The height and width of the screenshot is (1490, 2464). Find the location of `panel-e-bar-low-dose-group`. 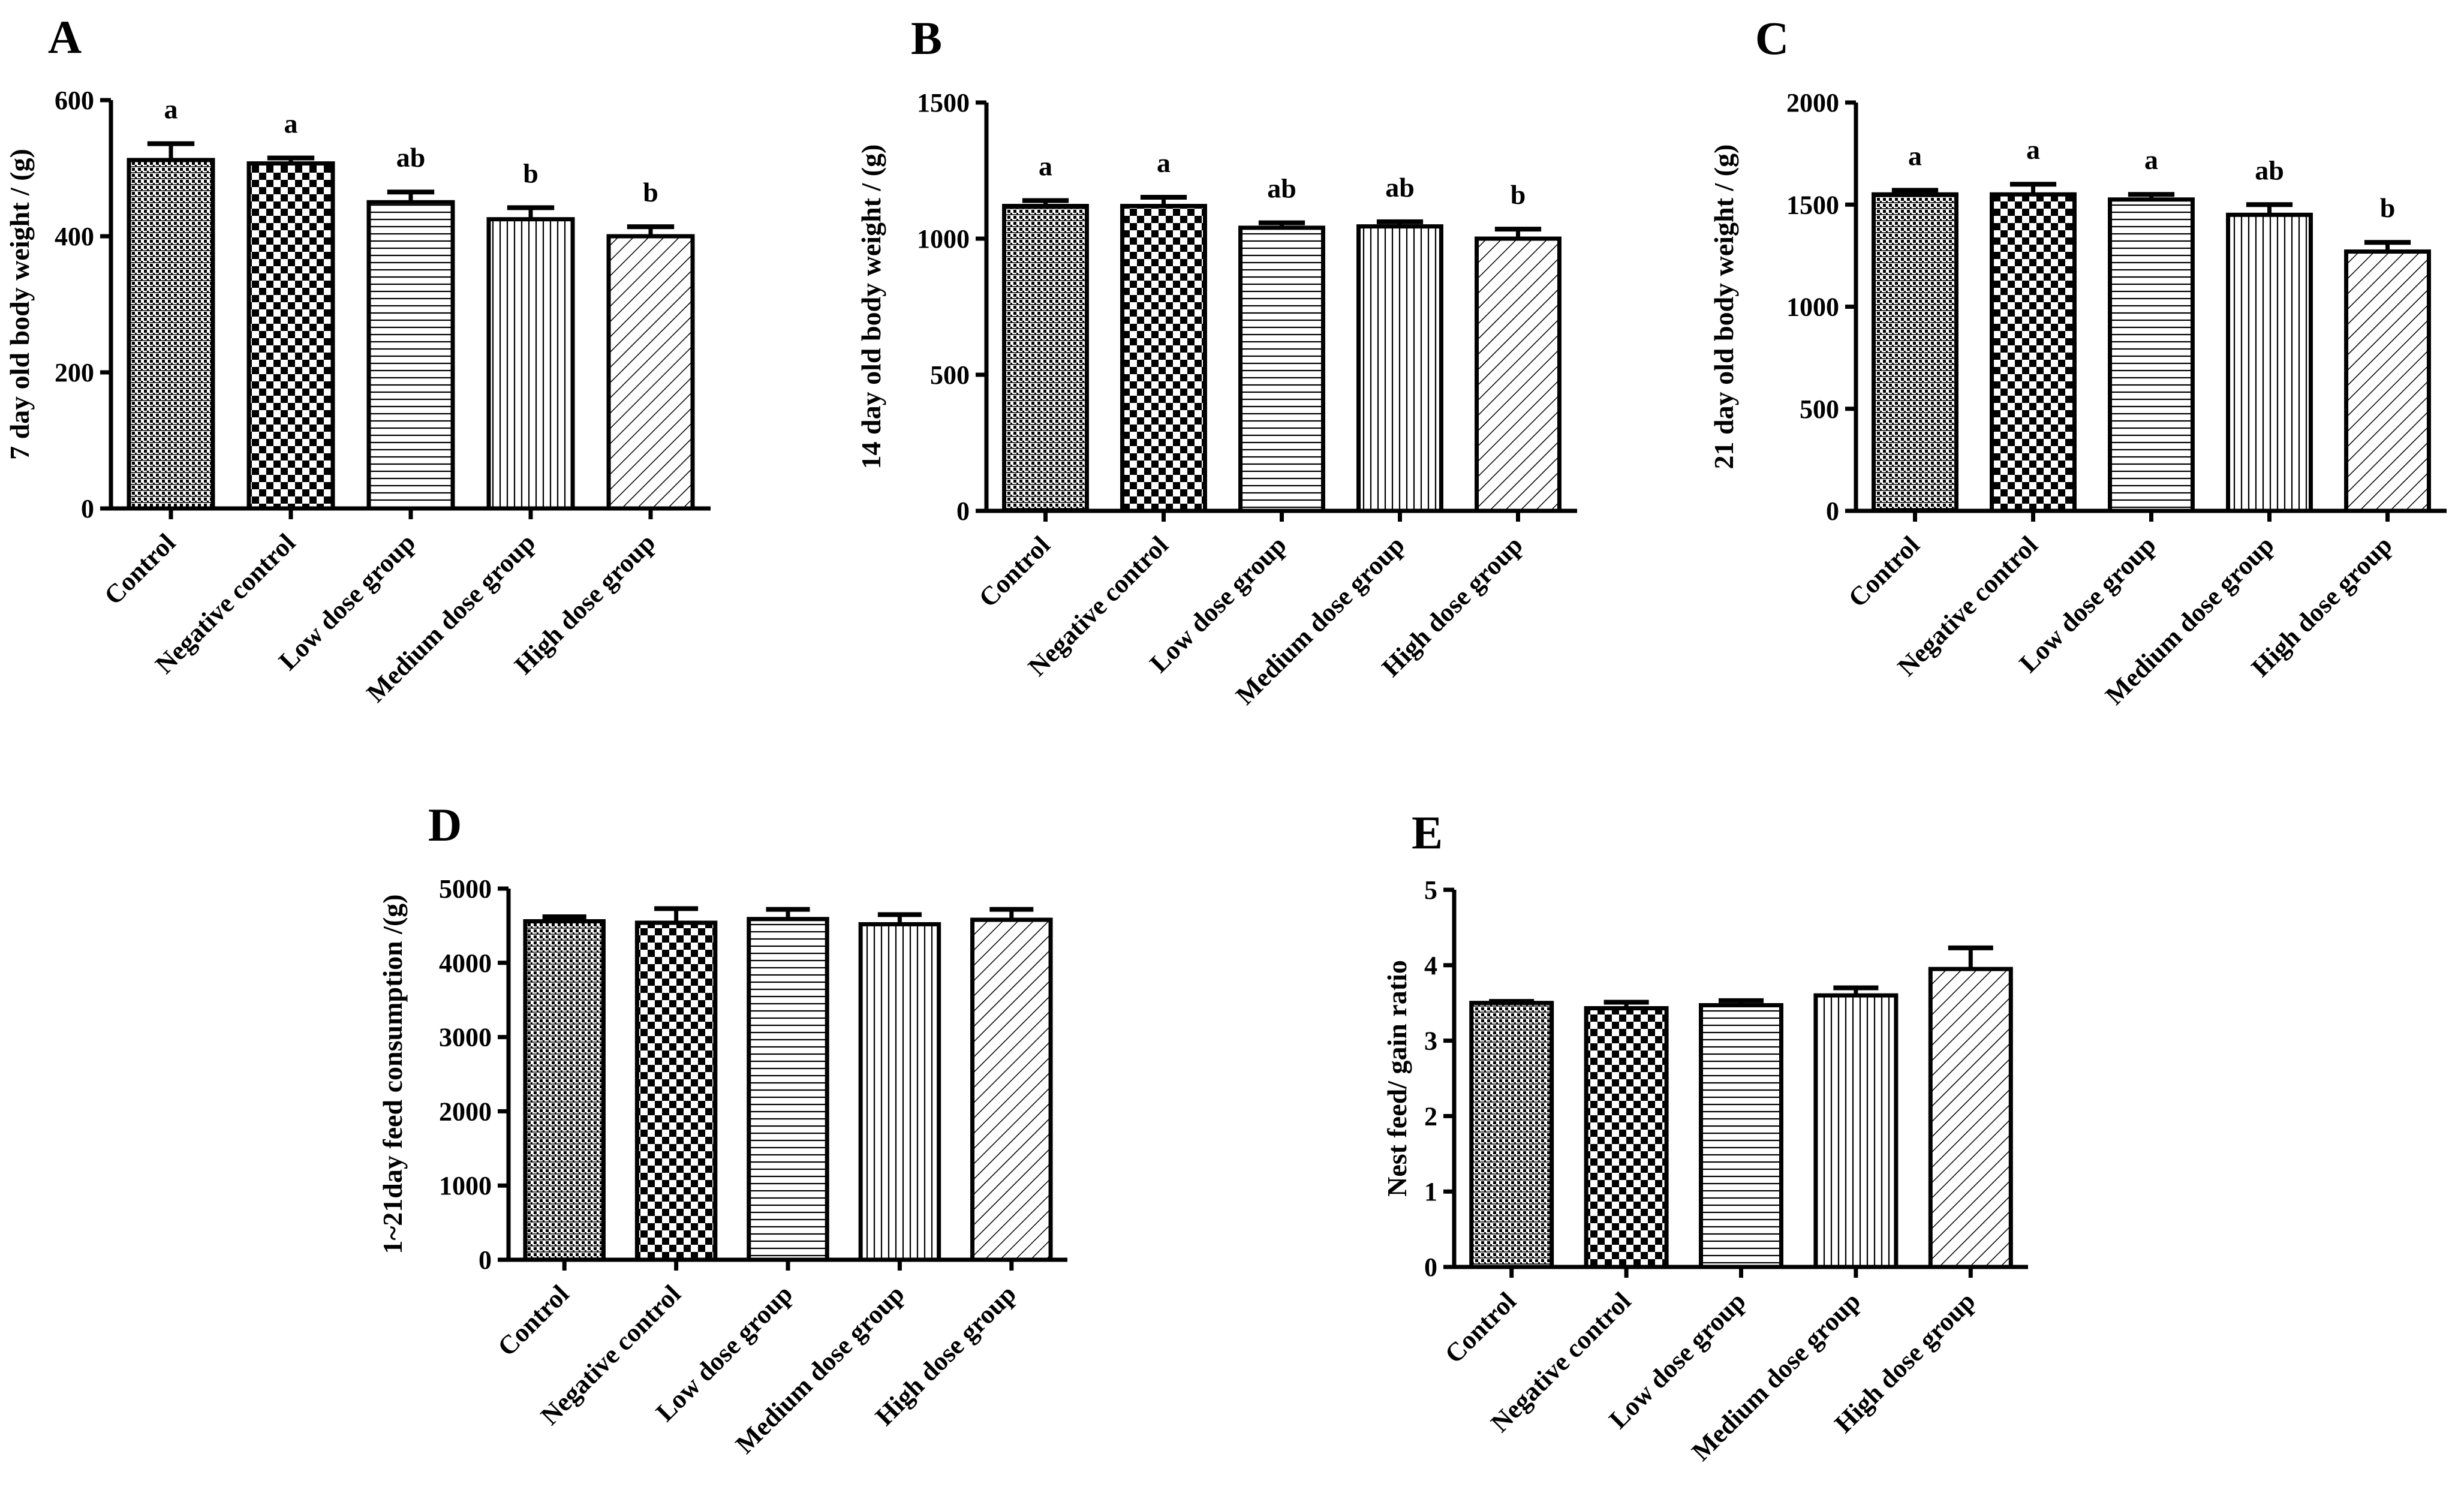

panel-e-bar-low-dose-group is located at coordinates (1741, 1136).